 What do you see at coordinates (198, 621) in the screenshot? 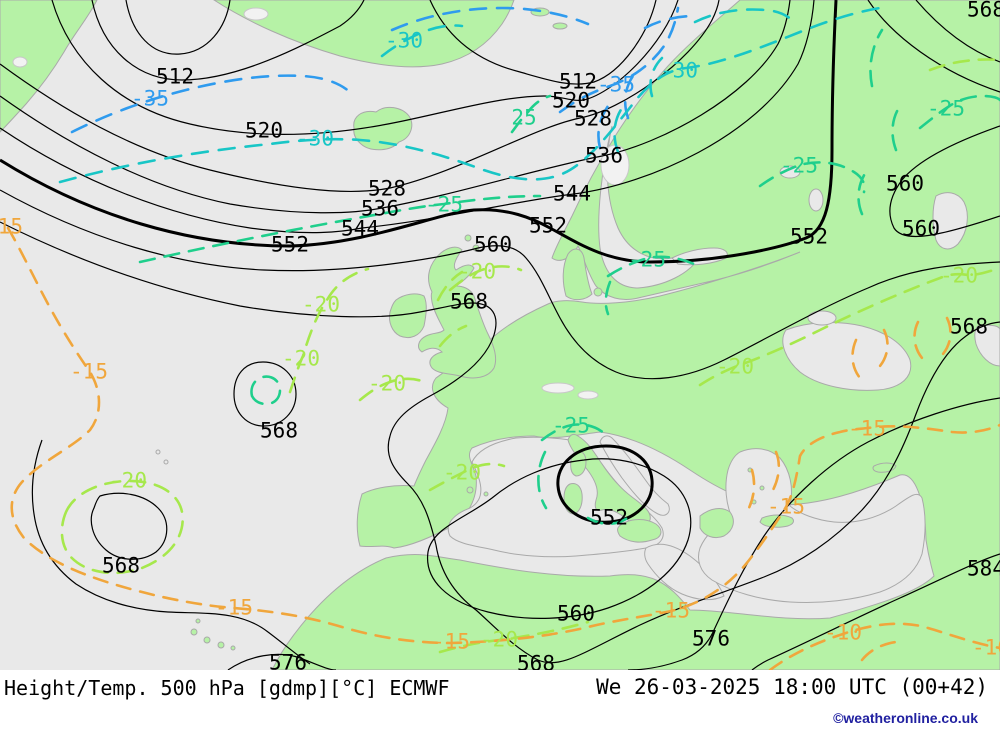
I see `island-madeira` at bounding box center [198, 621].